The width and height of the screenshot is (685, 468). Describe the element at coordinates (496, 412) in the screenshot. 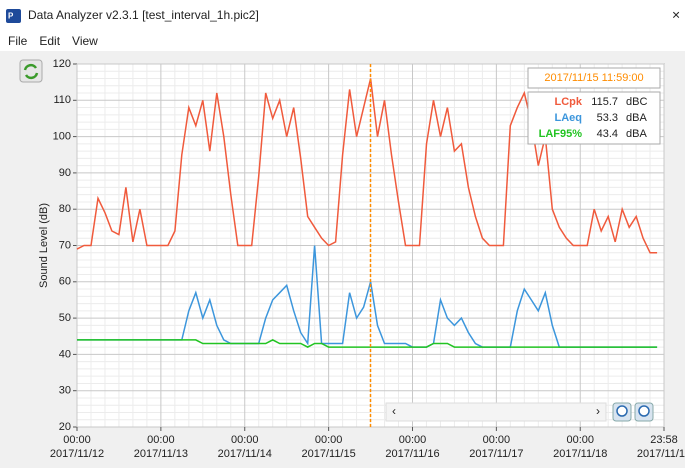

I see `scrollbar` at that location.